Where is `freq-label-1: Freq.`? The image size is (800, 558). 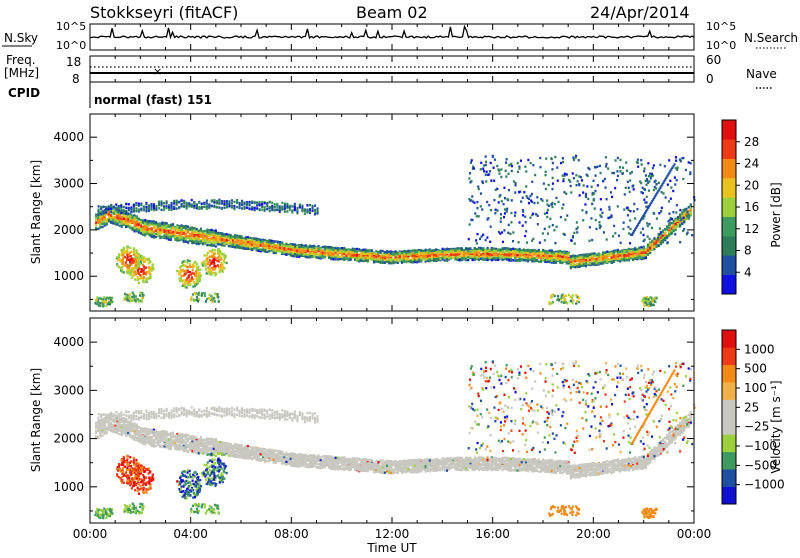
freq-label-1: Freq. is located at coordinates (21, 60).